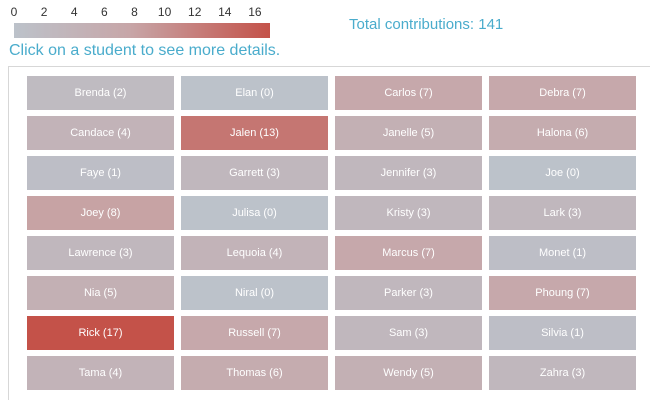 Image resolution: width=650 pixels, height=400 pixels. Describe the element at coordinates (254, 213) in the screenshot. I see `student-tile: Julisa (0)` at that location.